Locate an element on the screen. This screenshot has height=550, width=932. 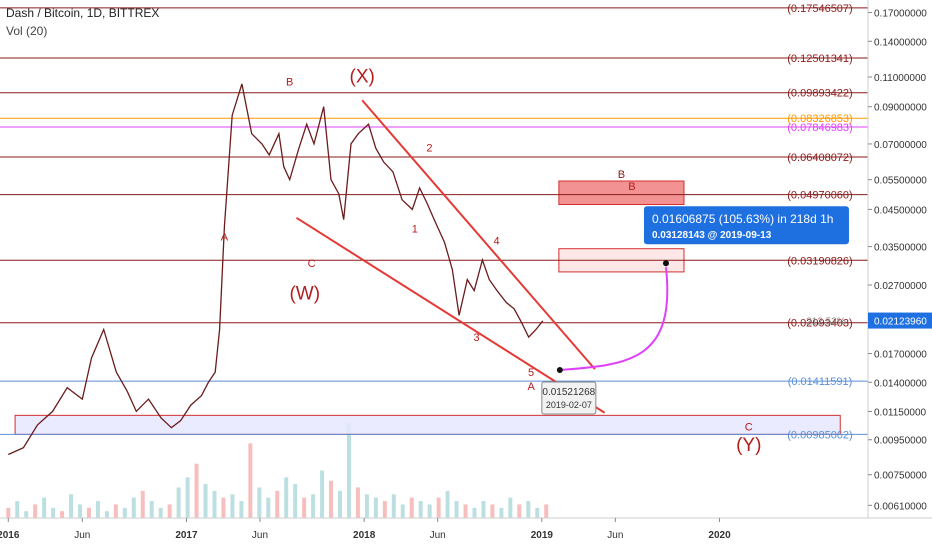
y-axis-bg is located at coordinates (900, 275).